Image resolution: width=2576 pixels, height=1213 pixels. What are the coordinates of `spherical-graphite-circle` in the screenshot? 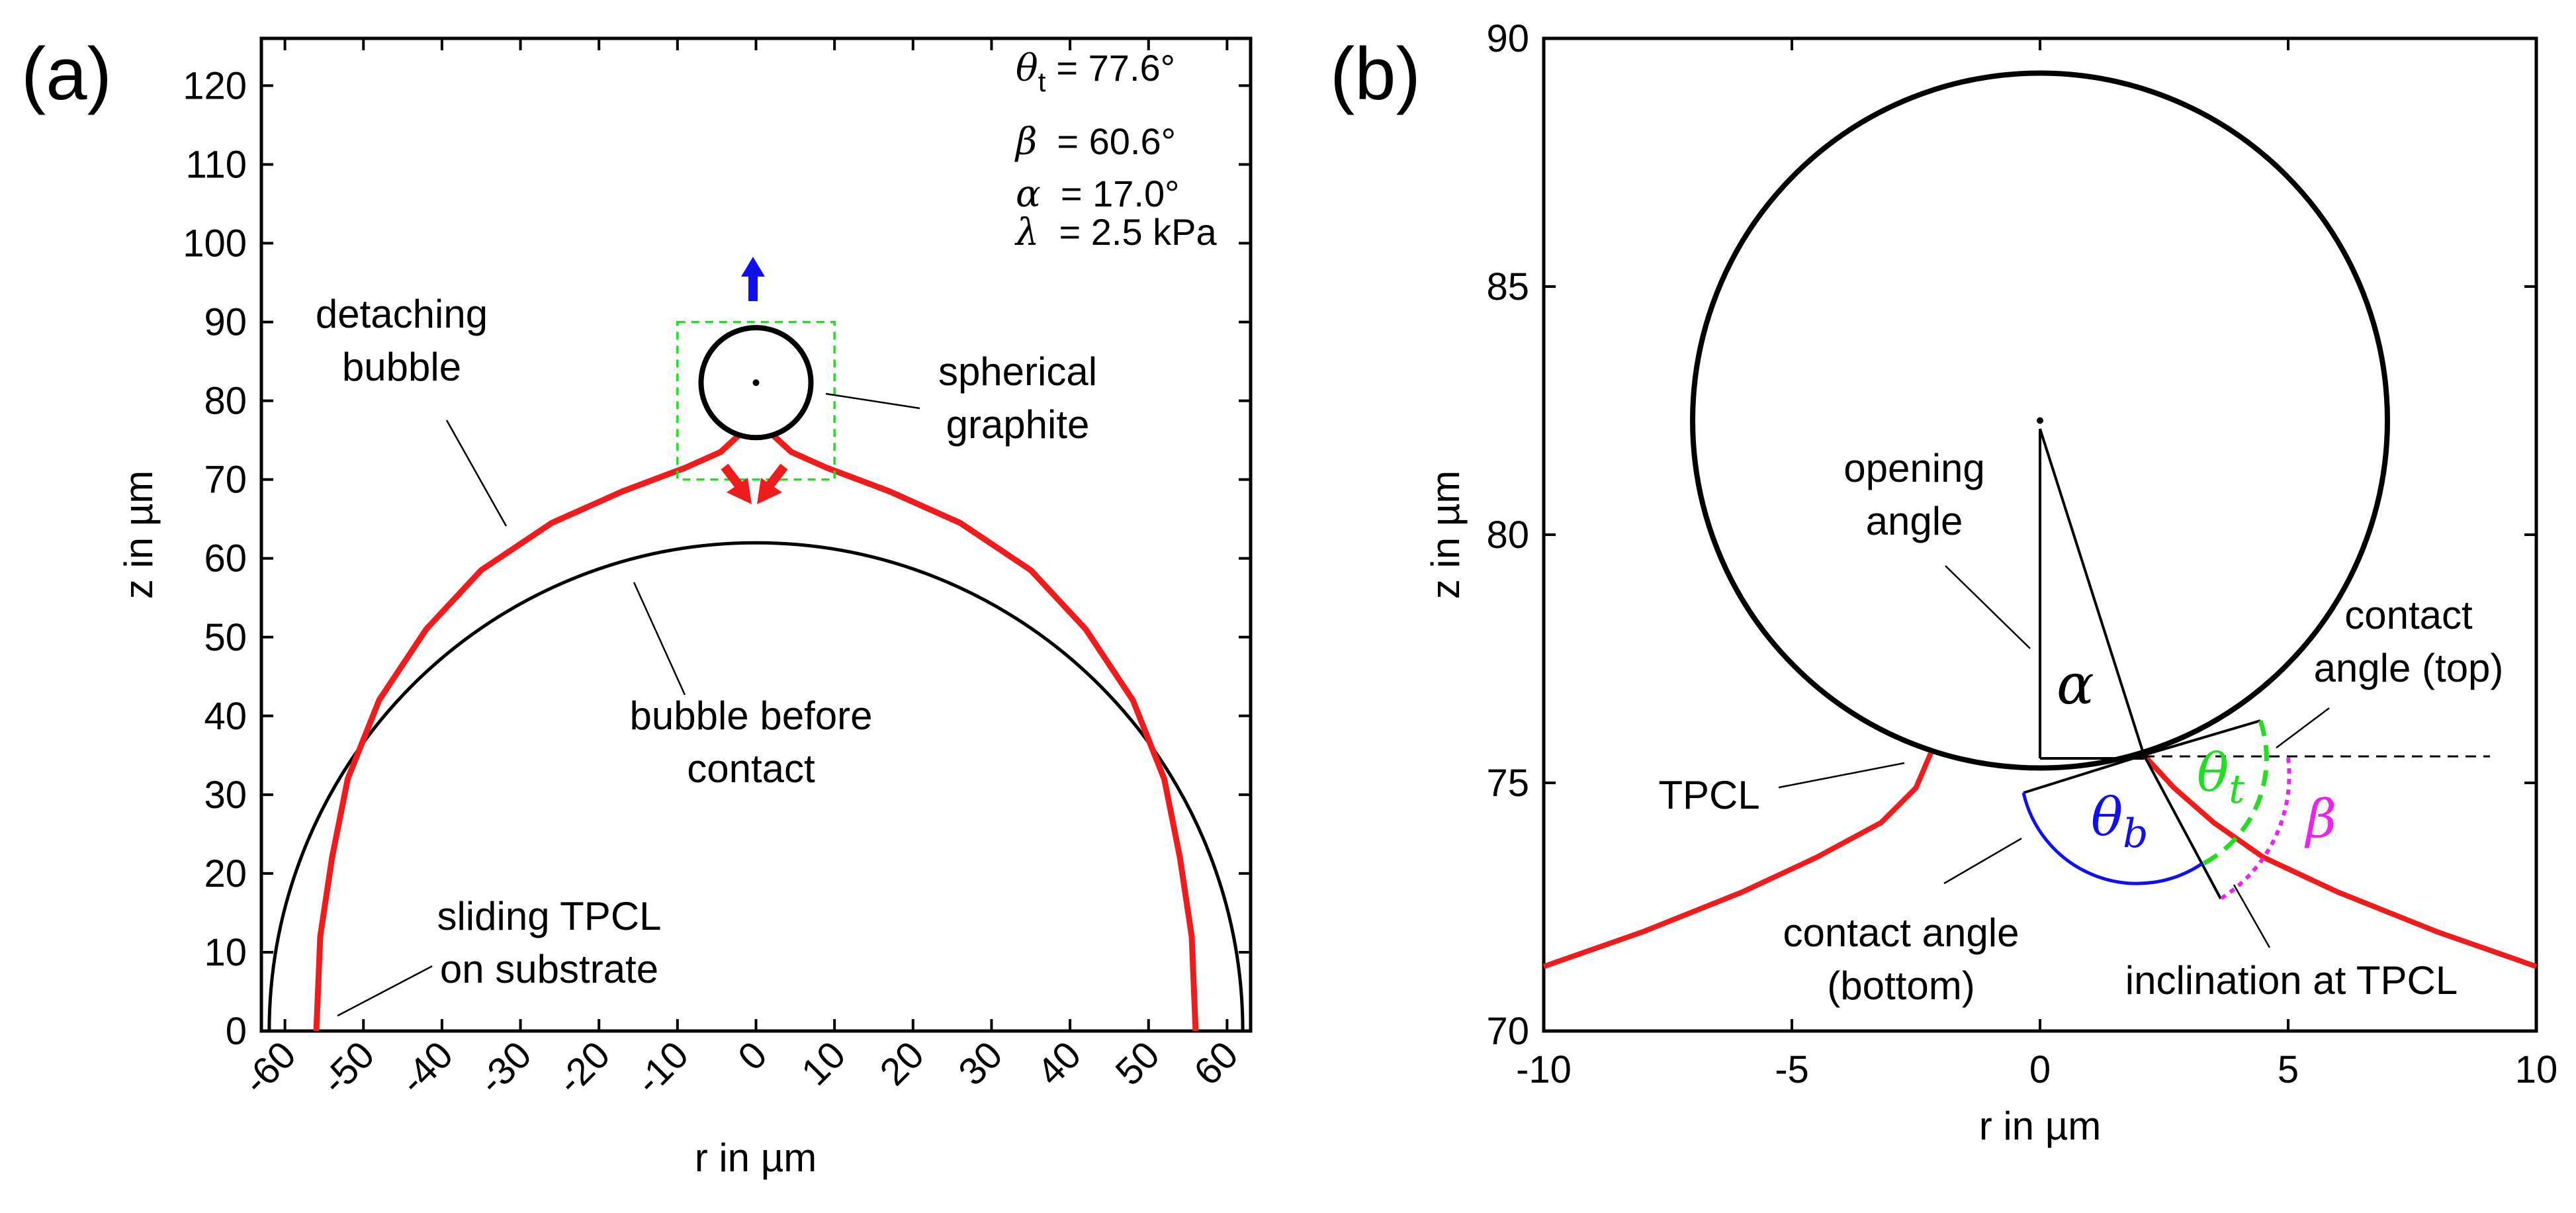 It's located at (756, 383).